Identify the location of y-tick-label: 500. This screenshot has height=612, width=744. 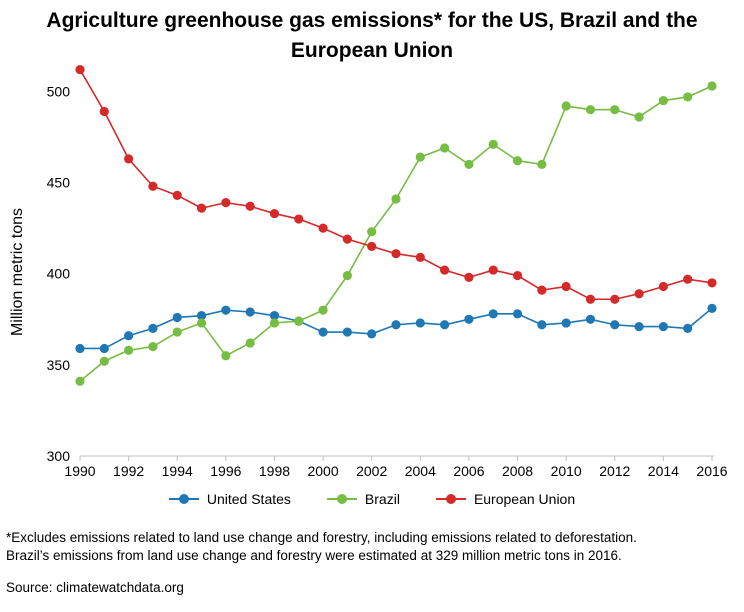
(59, 91).